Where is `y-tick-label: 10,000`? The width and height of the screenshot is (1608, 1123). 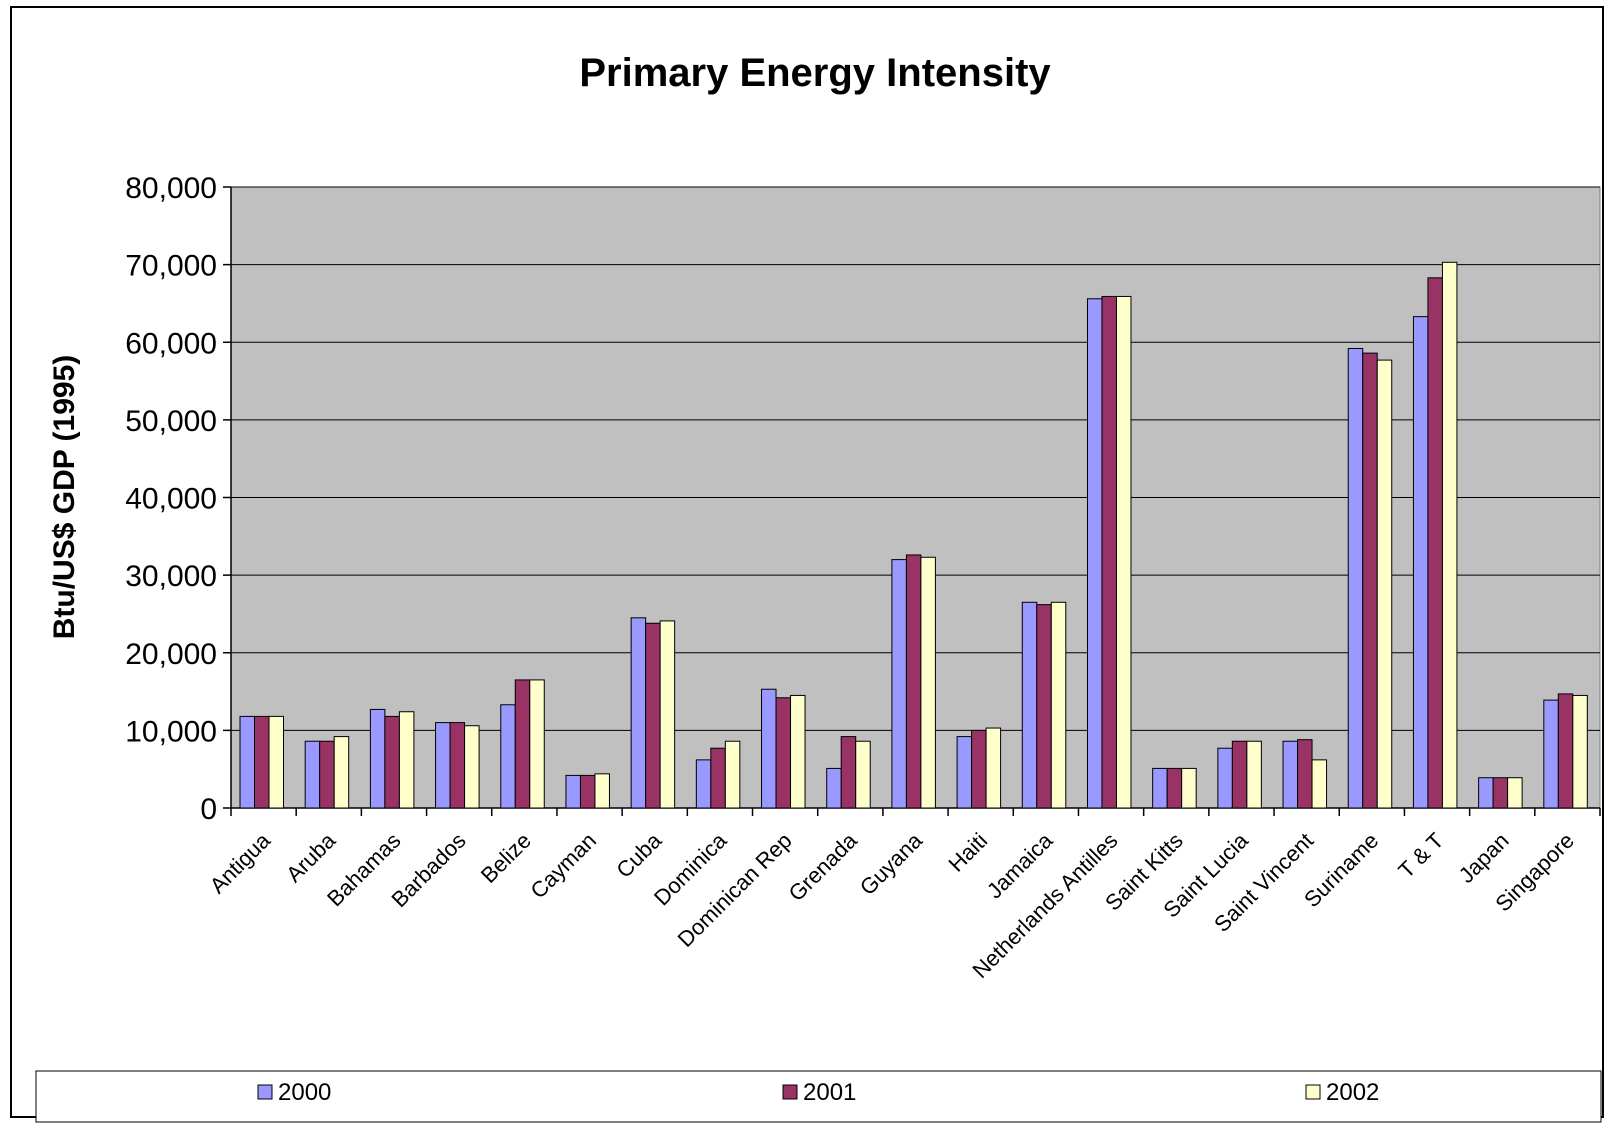 y-tick-label: 10,000 is located at coordinates (171, 731).